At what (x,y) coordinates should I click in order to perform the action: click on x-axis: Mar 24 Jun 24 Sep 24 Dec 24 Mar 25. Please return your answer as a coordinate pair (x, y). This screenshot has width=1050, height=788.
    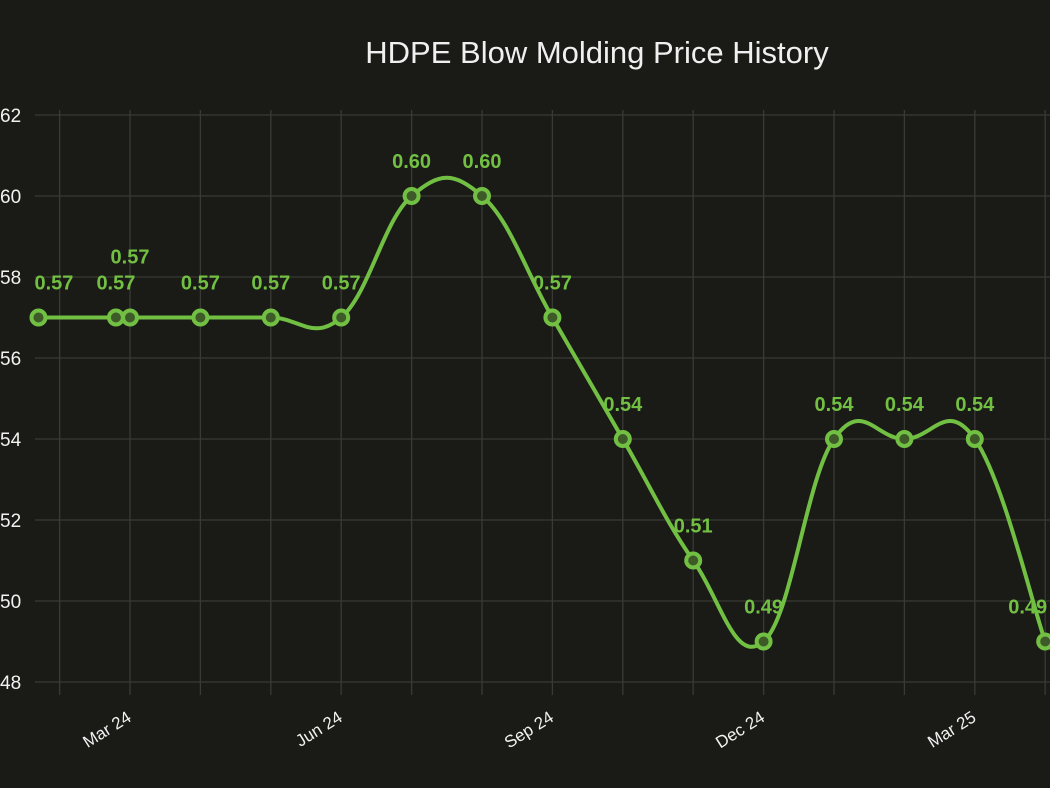
    Looking at the image, I should click on (530, 729).